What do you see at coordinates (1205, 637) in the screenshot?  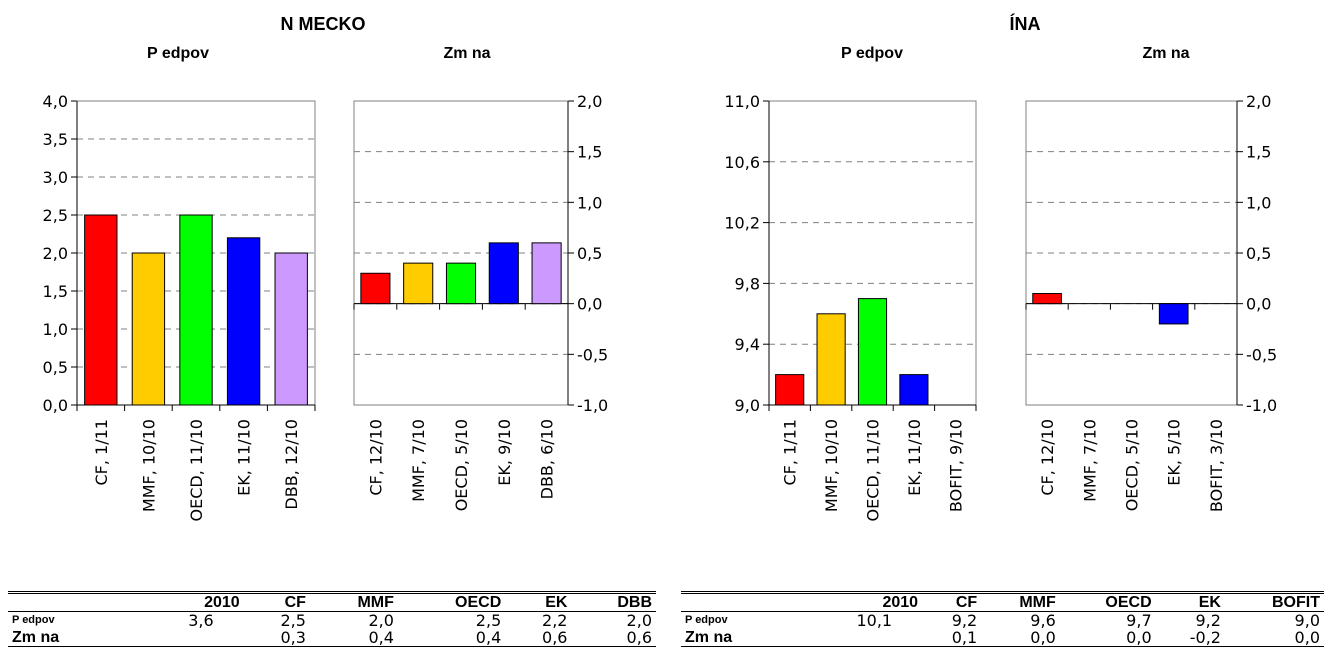 I see `table-cell: -0,2` at bounding box center [1205, 637].